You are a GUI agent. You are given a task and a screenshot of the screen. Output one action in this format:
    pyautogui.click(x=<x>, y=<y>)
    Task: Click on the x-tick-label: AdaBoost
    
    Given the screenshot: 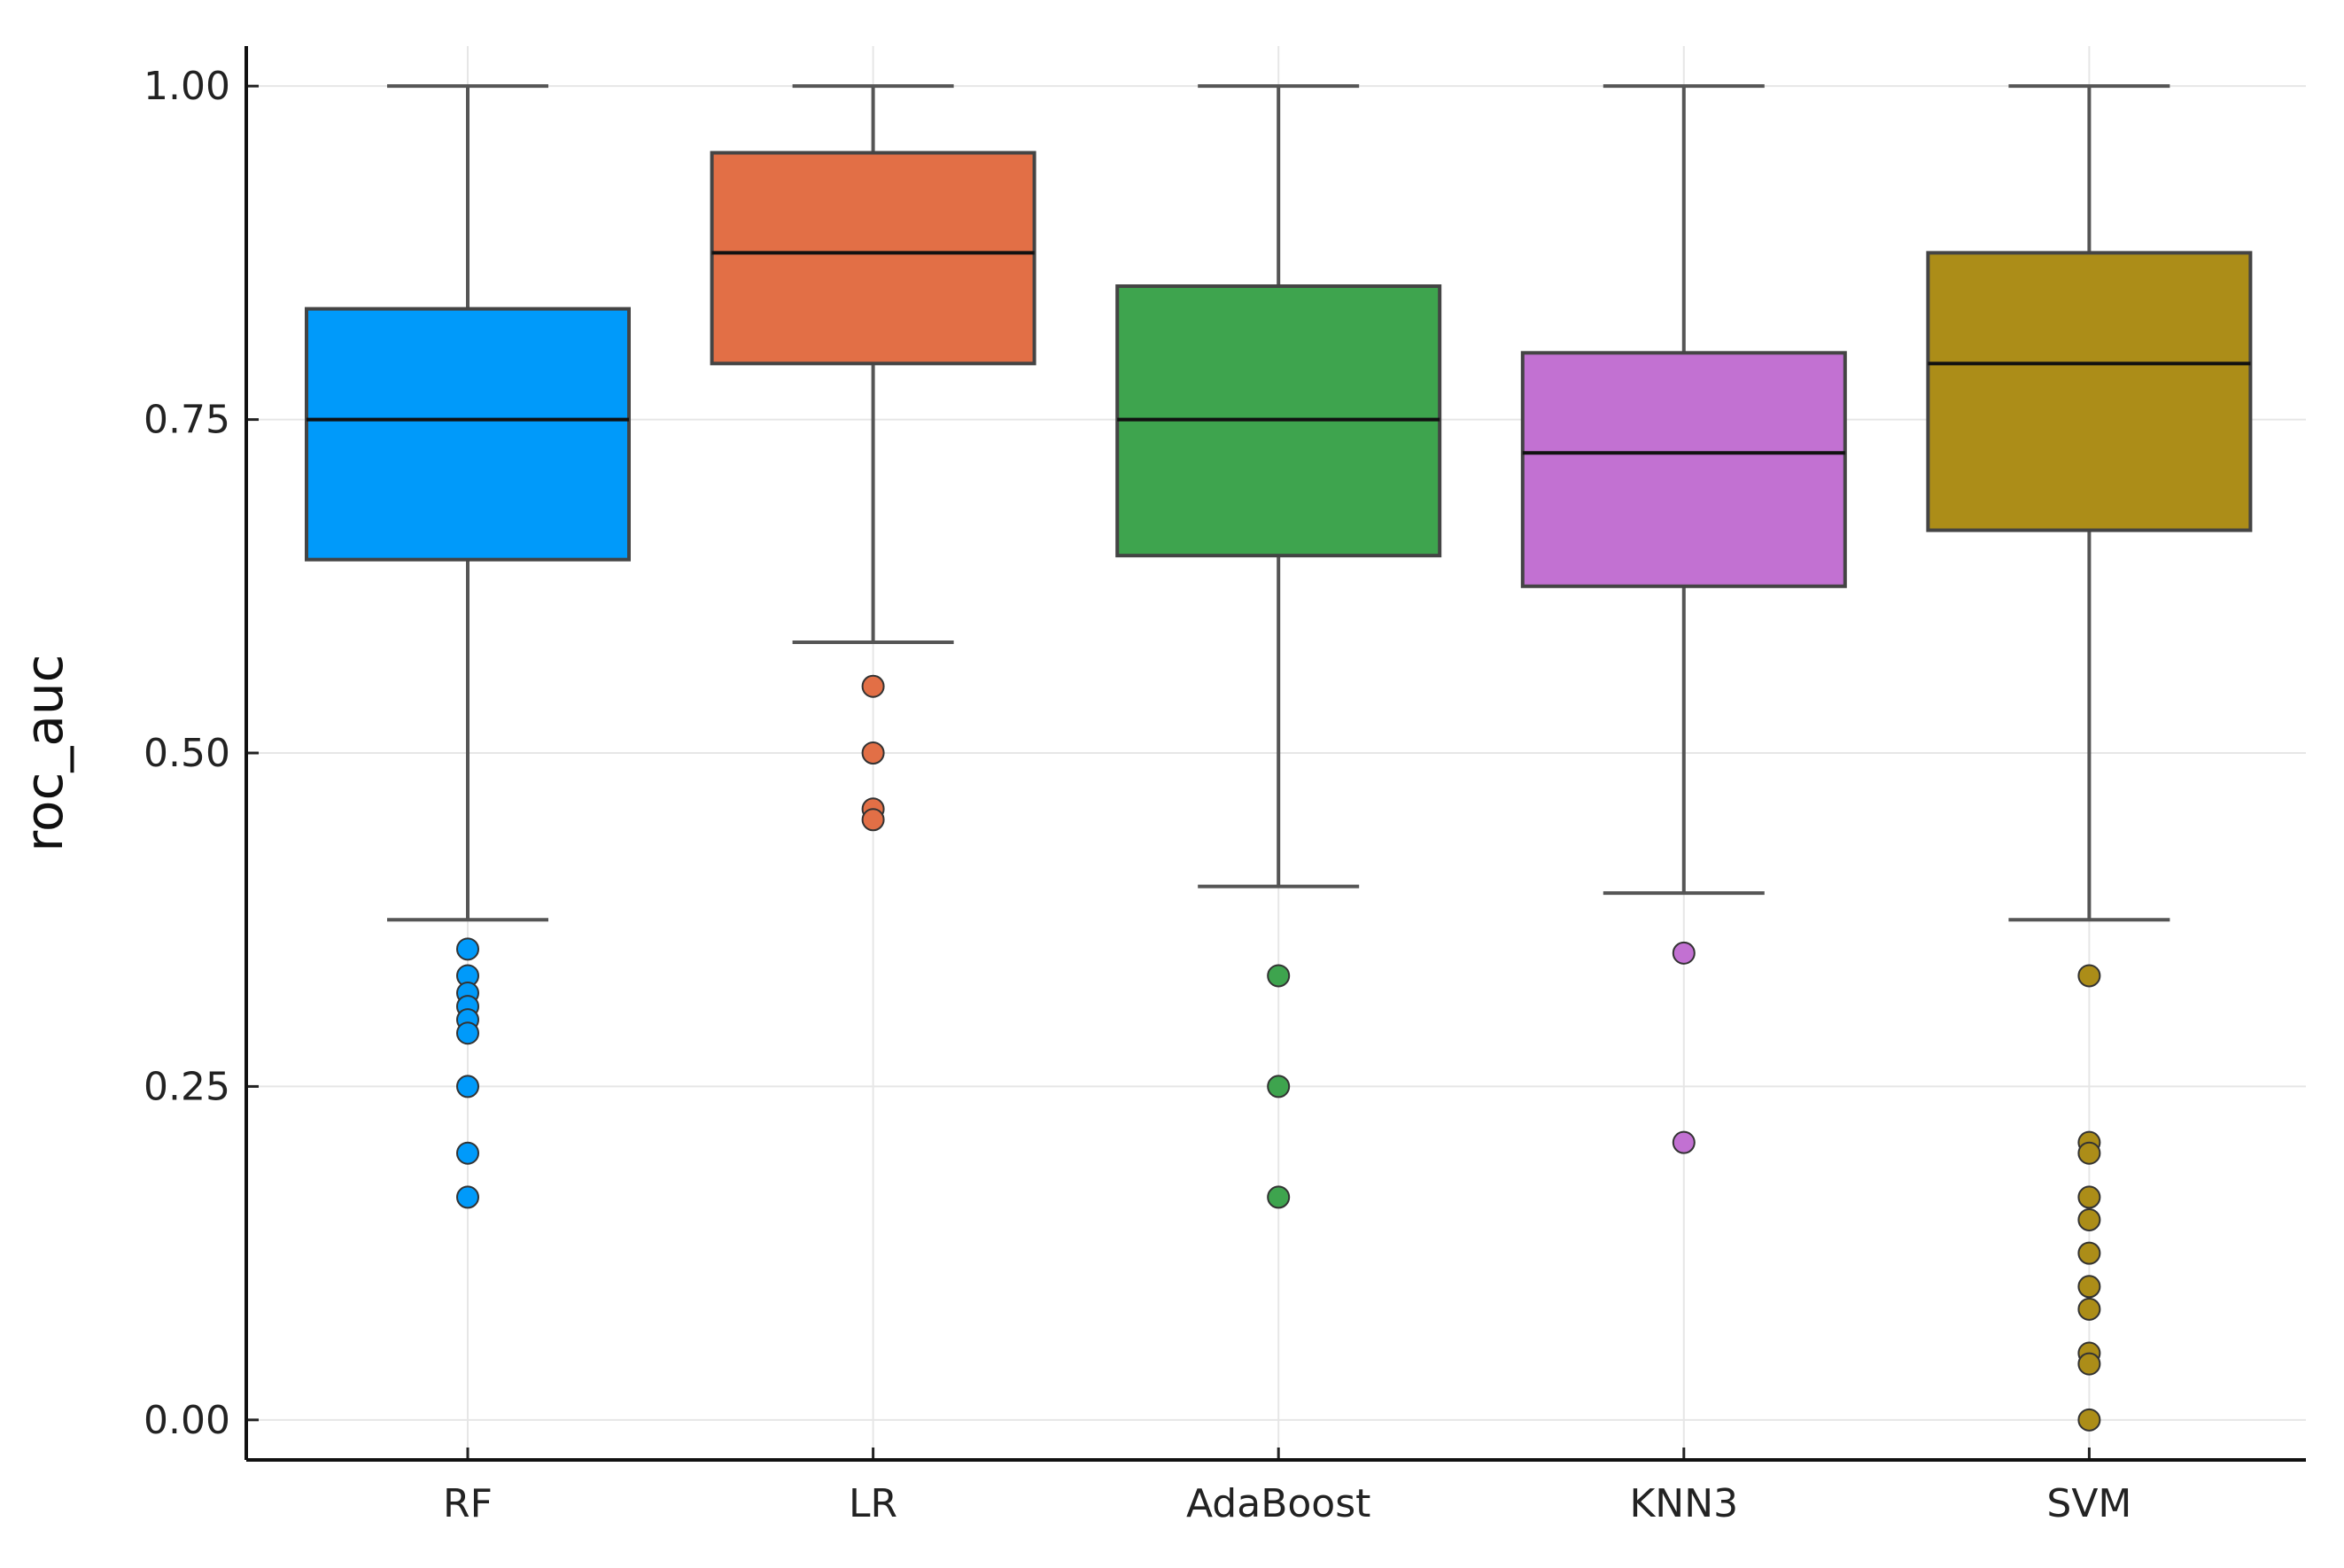 What is the action you would take?
    pyautogui.click(x=1278, y=1503)
    